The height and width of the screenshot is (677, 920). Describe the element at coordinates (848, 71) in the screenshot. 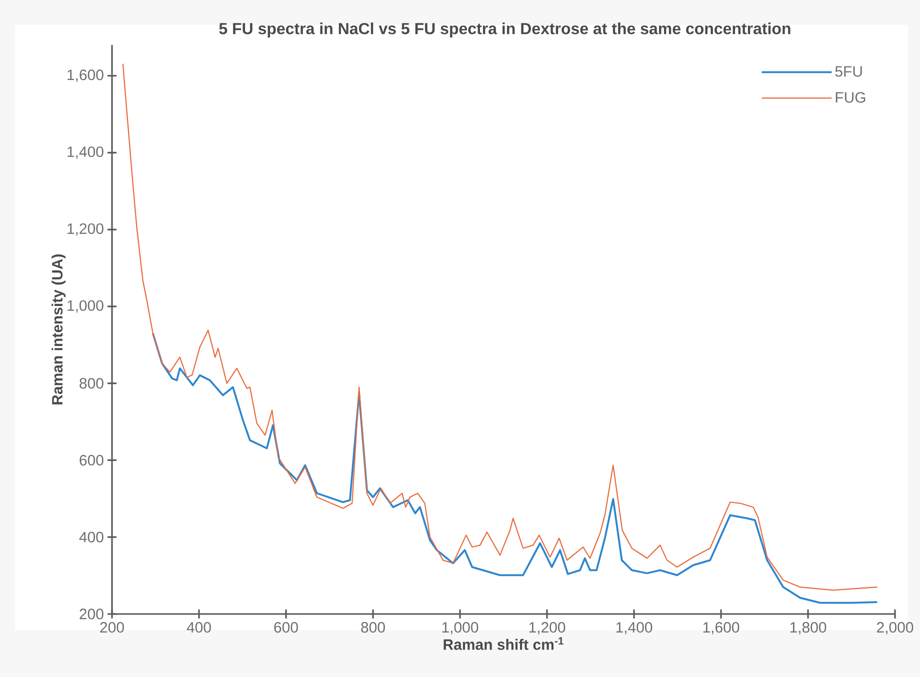

I see `legend-label: 5FU` at that location.